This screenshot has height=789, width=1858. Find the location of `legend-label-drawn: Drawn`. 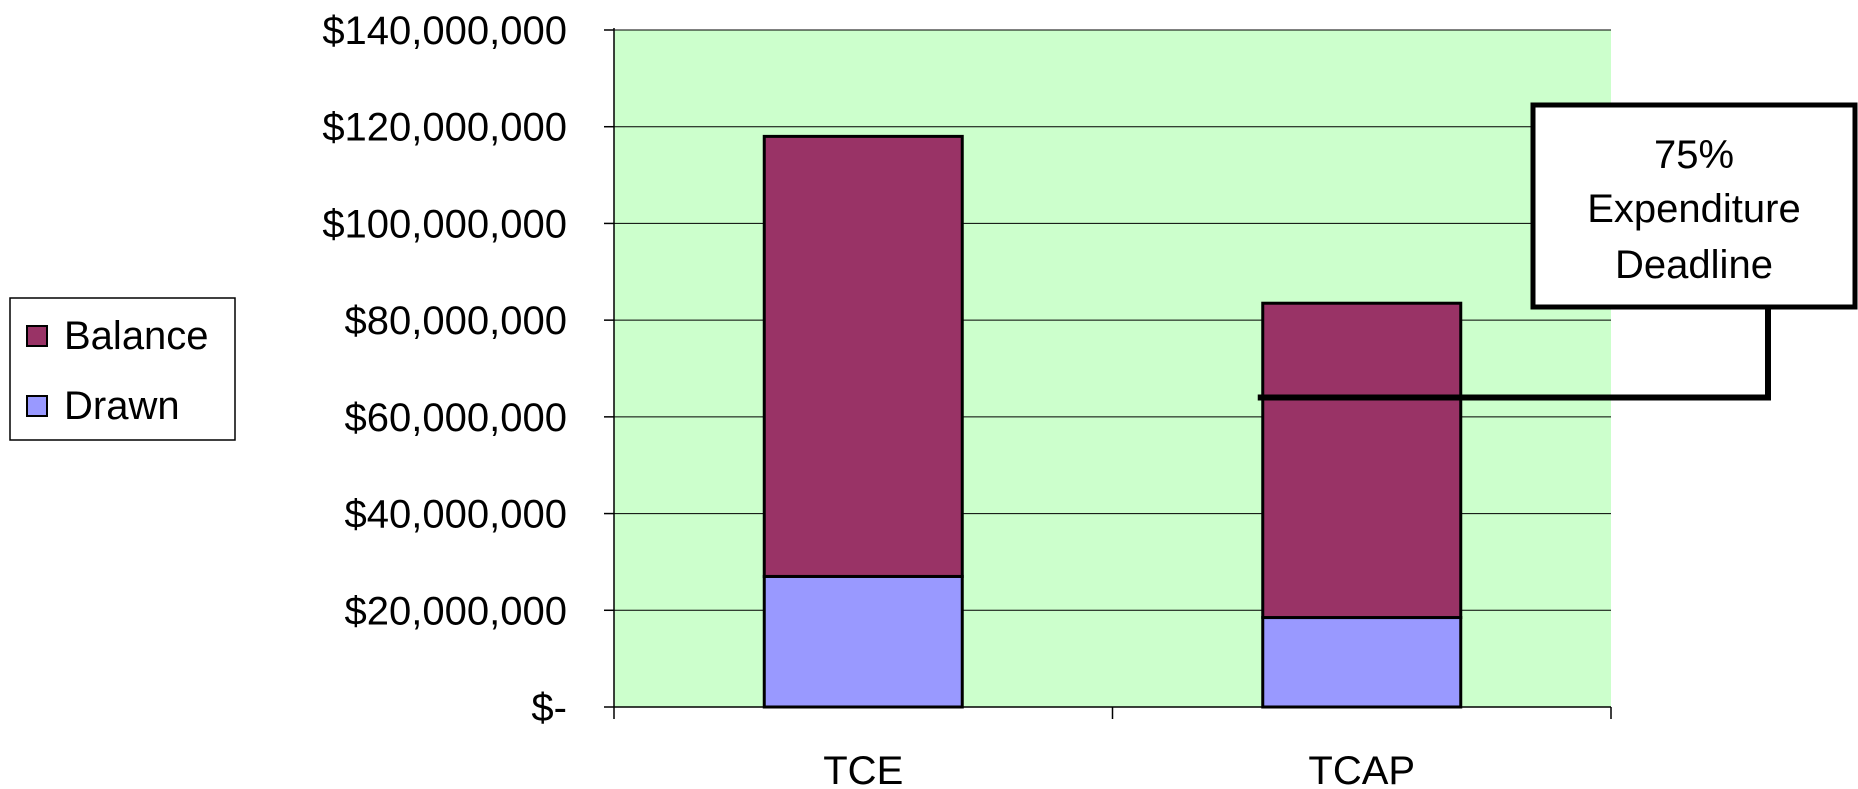

legend-label-drawn: Drawn is located at coordinates (122, 406).